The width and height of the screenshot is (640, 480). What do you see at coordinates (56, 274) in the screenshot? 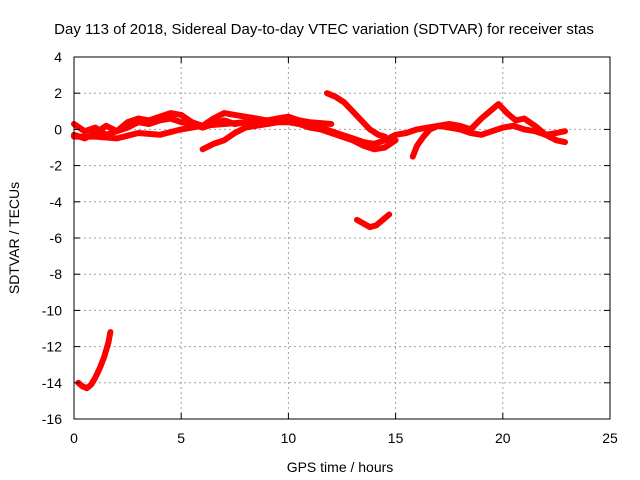
I see `y-tick-label: -8` at bounding box center [56, 274].